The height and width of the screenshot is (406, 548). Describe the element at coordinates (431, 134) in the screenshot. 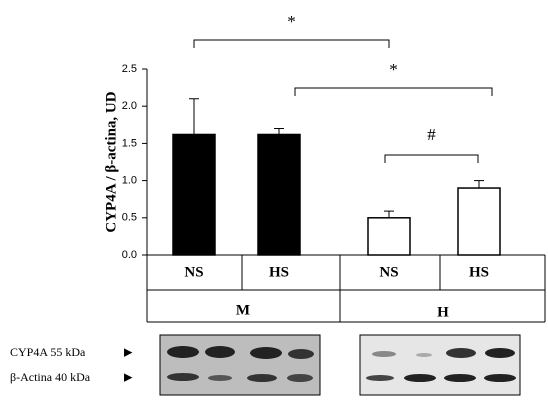

I see `significance-label: #` at that location.